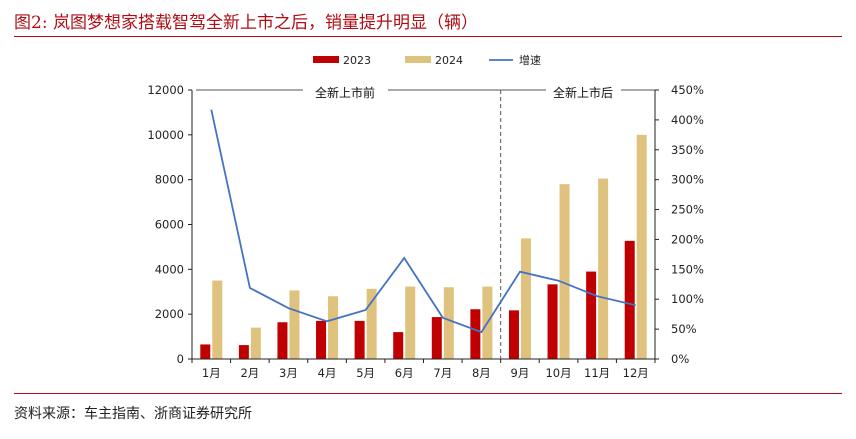 This screenshot has width=856, height=439. What do you see at coordinates (558, 373) in the screenshot?
I see `x-tick-label: 10月` at bounding box center [558, 373].